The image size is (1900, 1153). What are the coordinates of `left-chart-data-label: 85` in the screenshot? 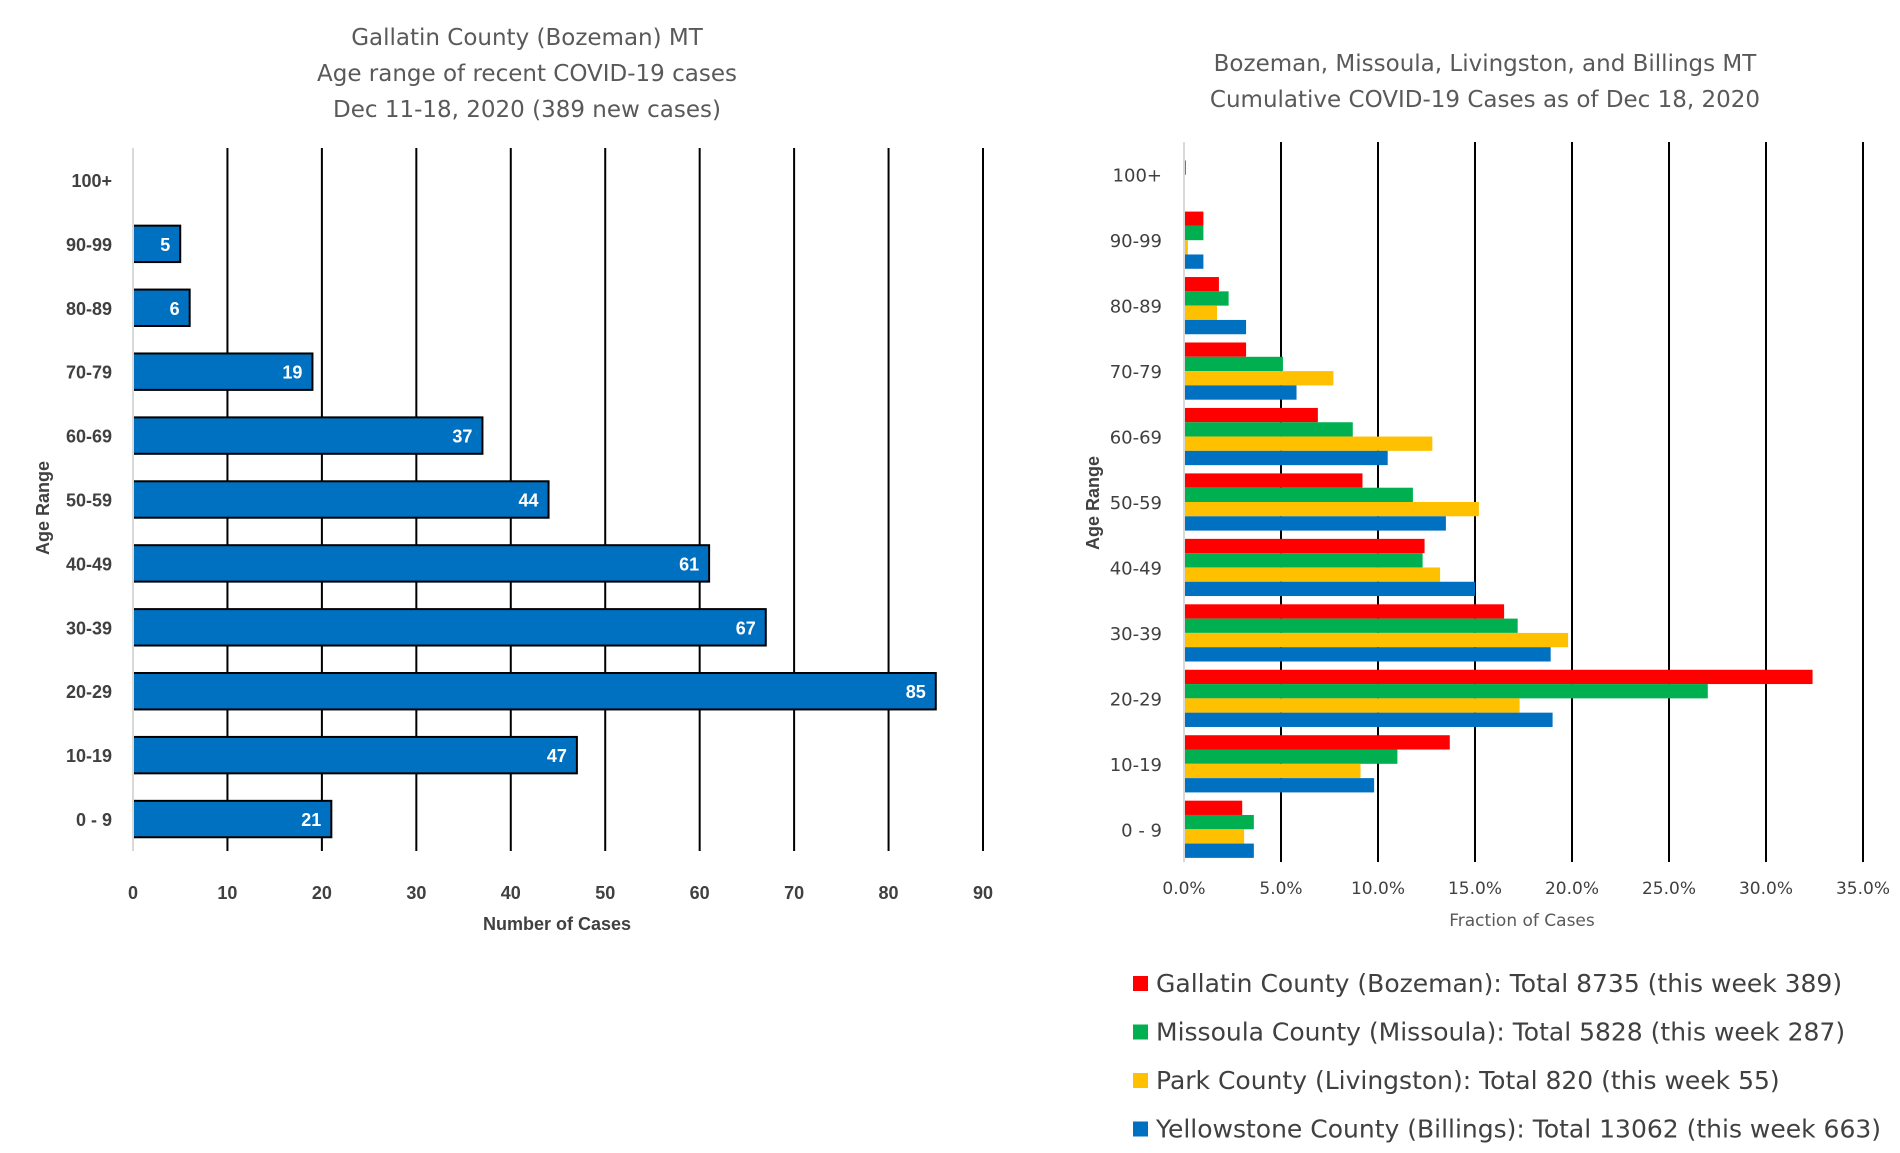 It's located at (916, 692).